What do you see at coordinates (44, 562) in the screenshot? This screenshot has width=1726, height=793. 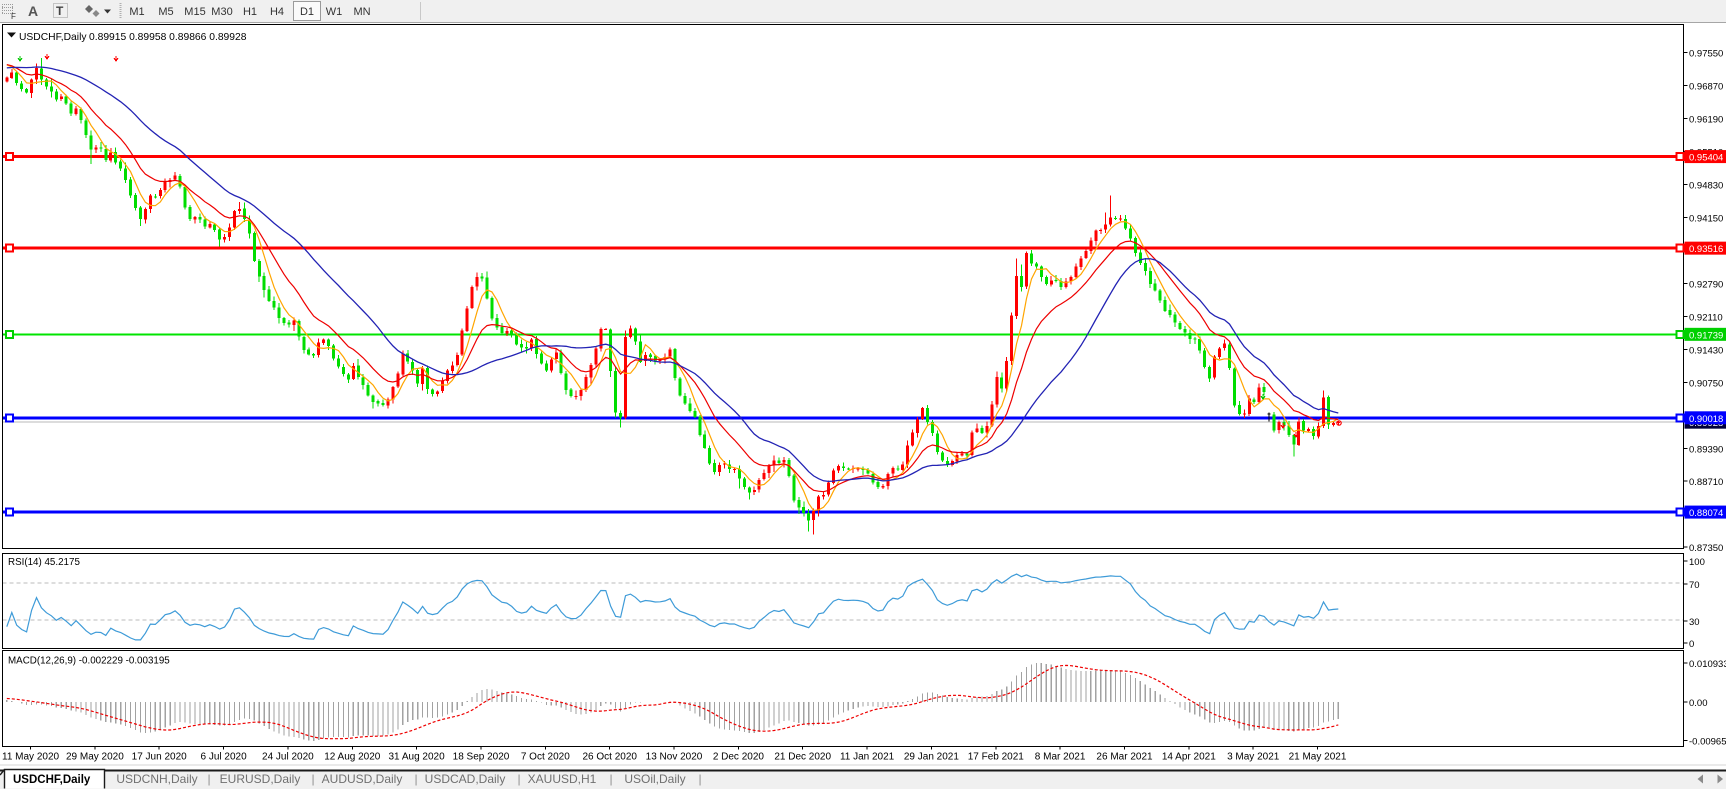 I see `svg-text: RSI(14) 45.2175` at bounding box center [44, 562].